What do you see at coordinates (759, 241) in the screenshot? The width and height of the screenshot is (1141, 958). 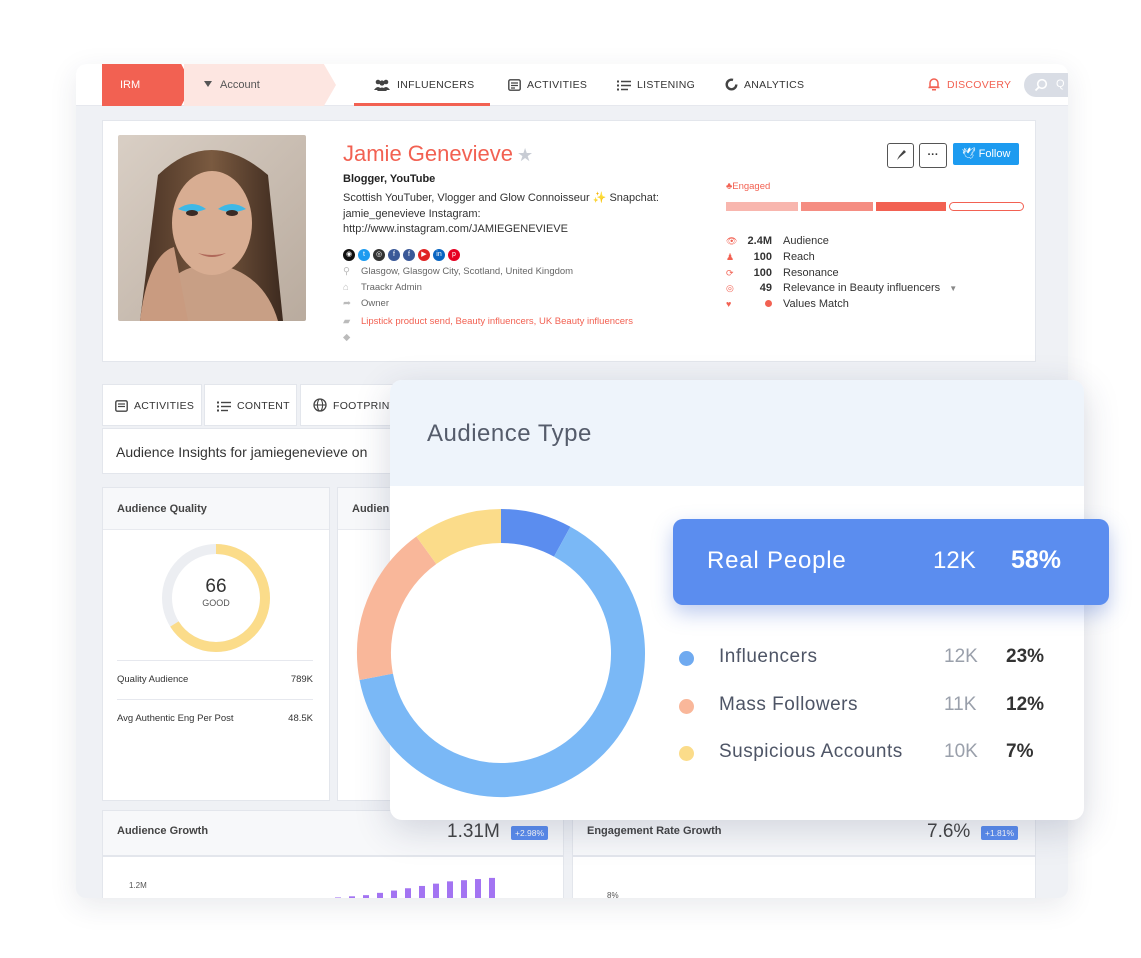 I see `stat-audience-value: 2.4M` at bounding box center [759, 241].